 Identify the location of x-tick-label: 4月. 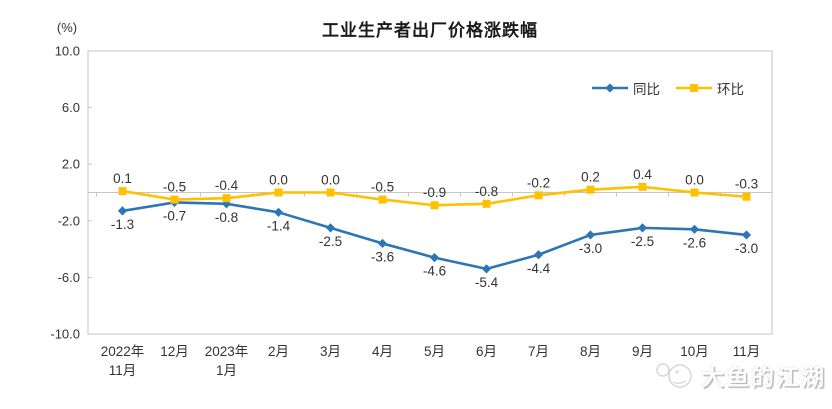
(382, 351).